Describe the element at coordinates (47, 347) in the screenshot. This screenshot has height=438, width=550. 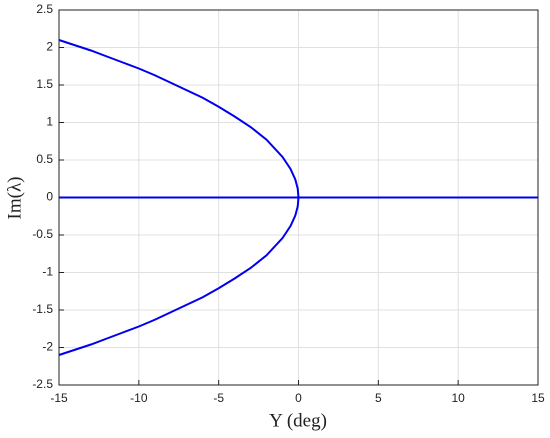
I see `y-tick-label: -2` at that location.